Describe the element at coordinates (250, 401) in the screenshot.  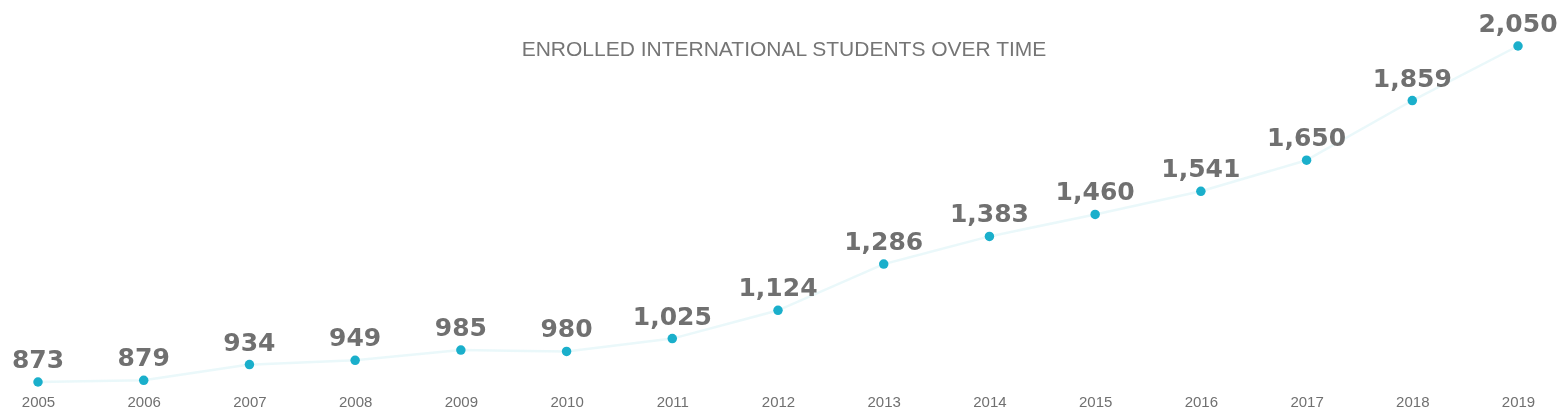
I see `x-tick-label: 2007` at that location.